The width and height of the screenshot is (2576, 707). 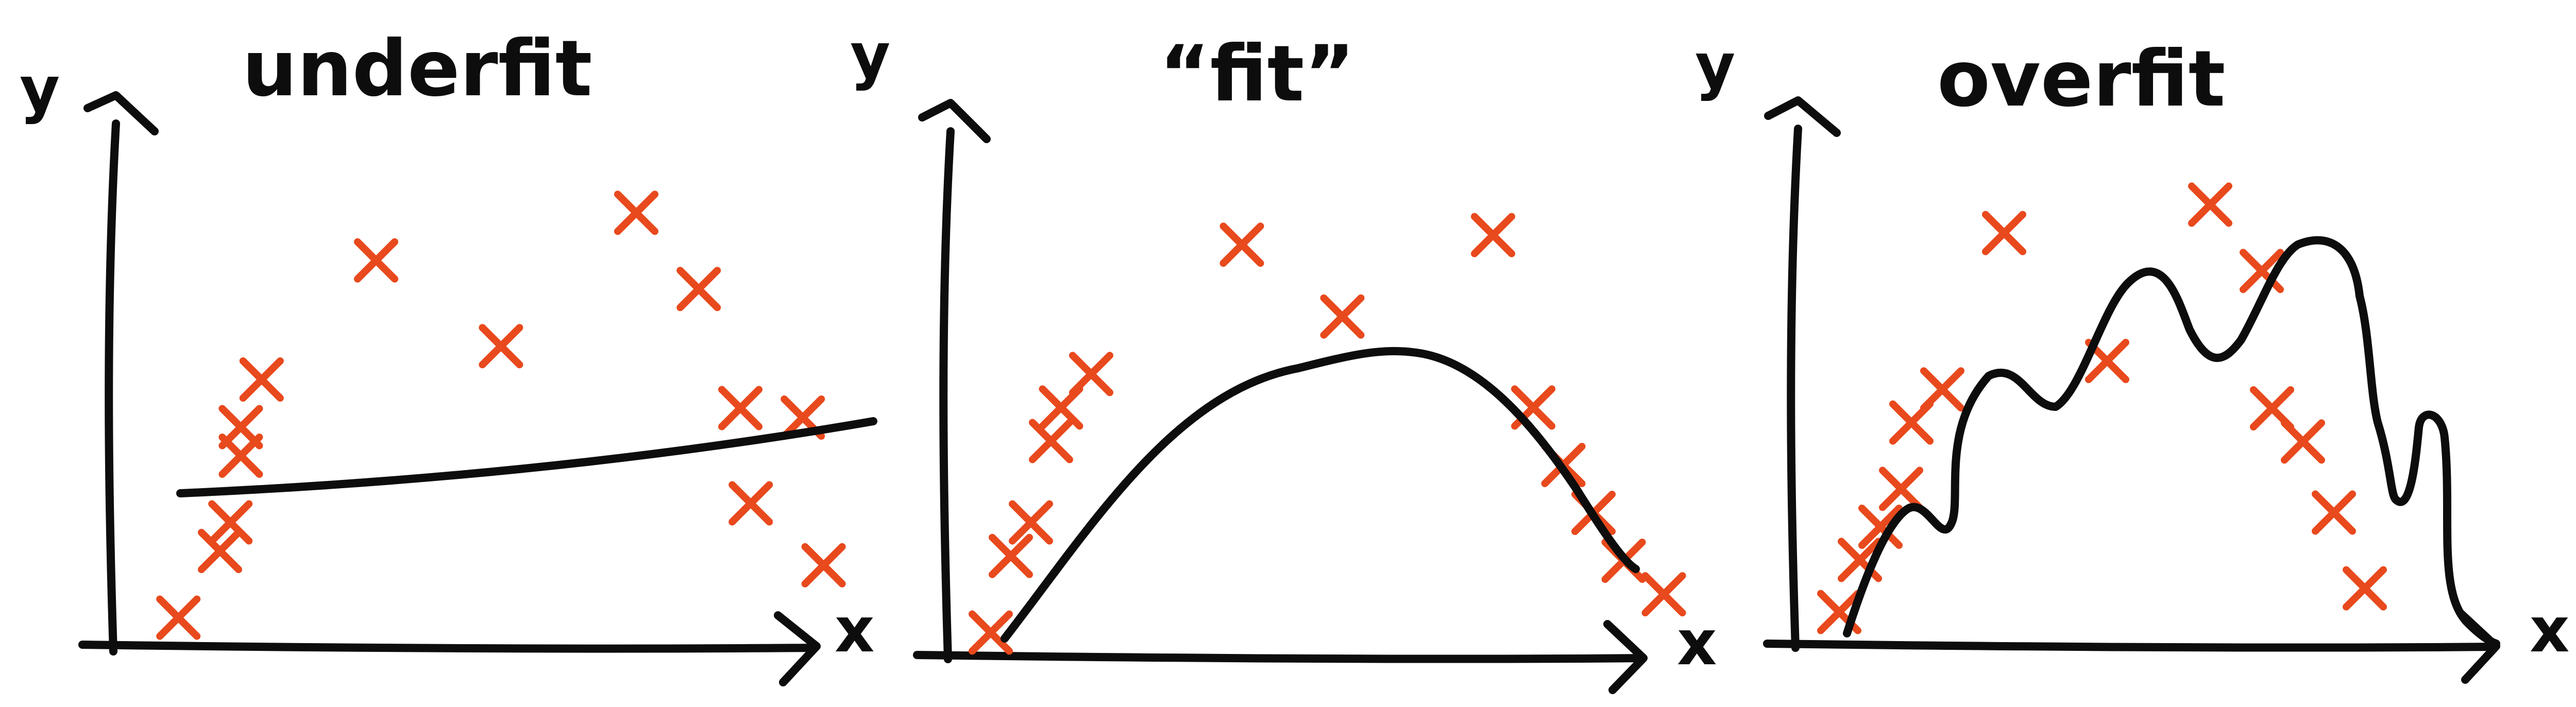 What do you see at coordinates (526, 457) in the screenshot?
I see `fit-curve-underfit` at bounding box center [526, 457].